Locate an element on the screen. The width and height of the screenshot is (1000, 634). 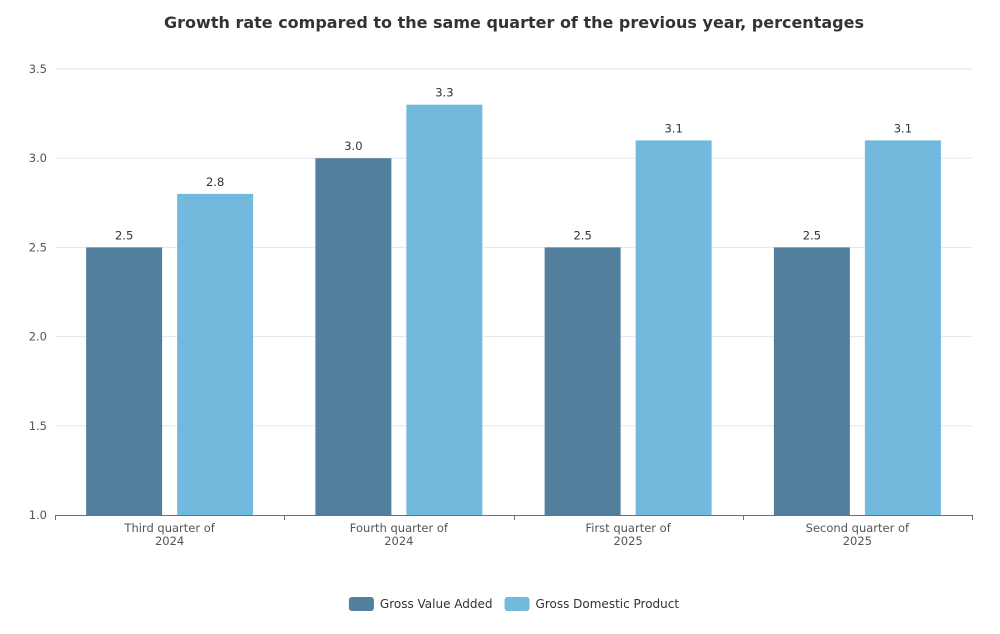
legend-label: Gross Domestic Product is located at coordinates (608, 604).